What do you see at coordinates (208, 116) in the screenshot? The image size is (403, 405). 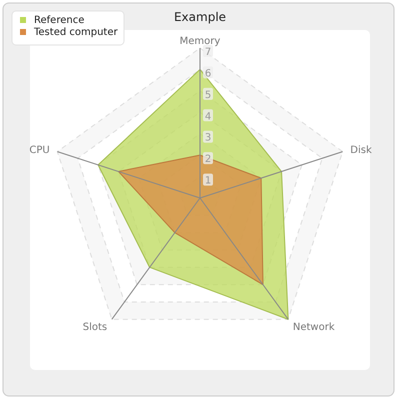 I see `y-tick-label: 4` at bounding box center [208, 116].